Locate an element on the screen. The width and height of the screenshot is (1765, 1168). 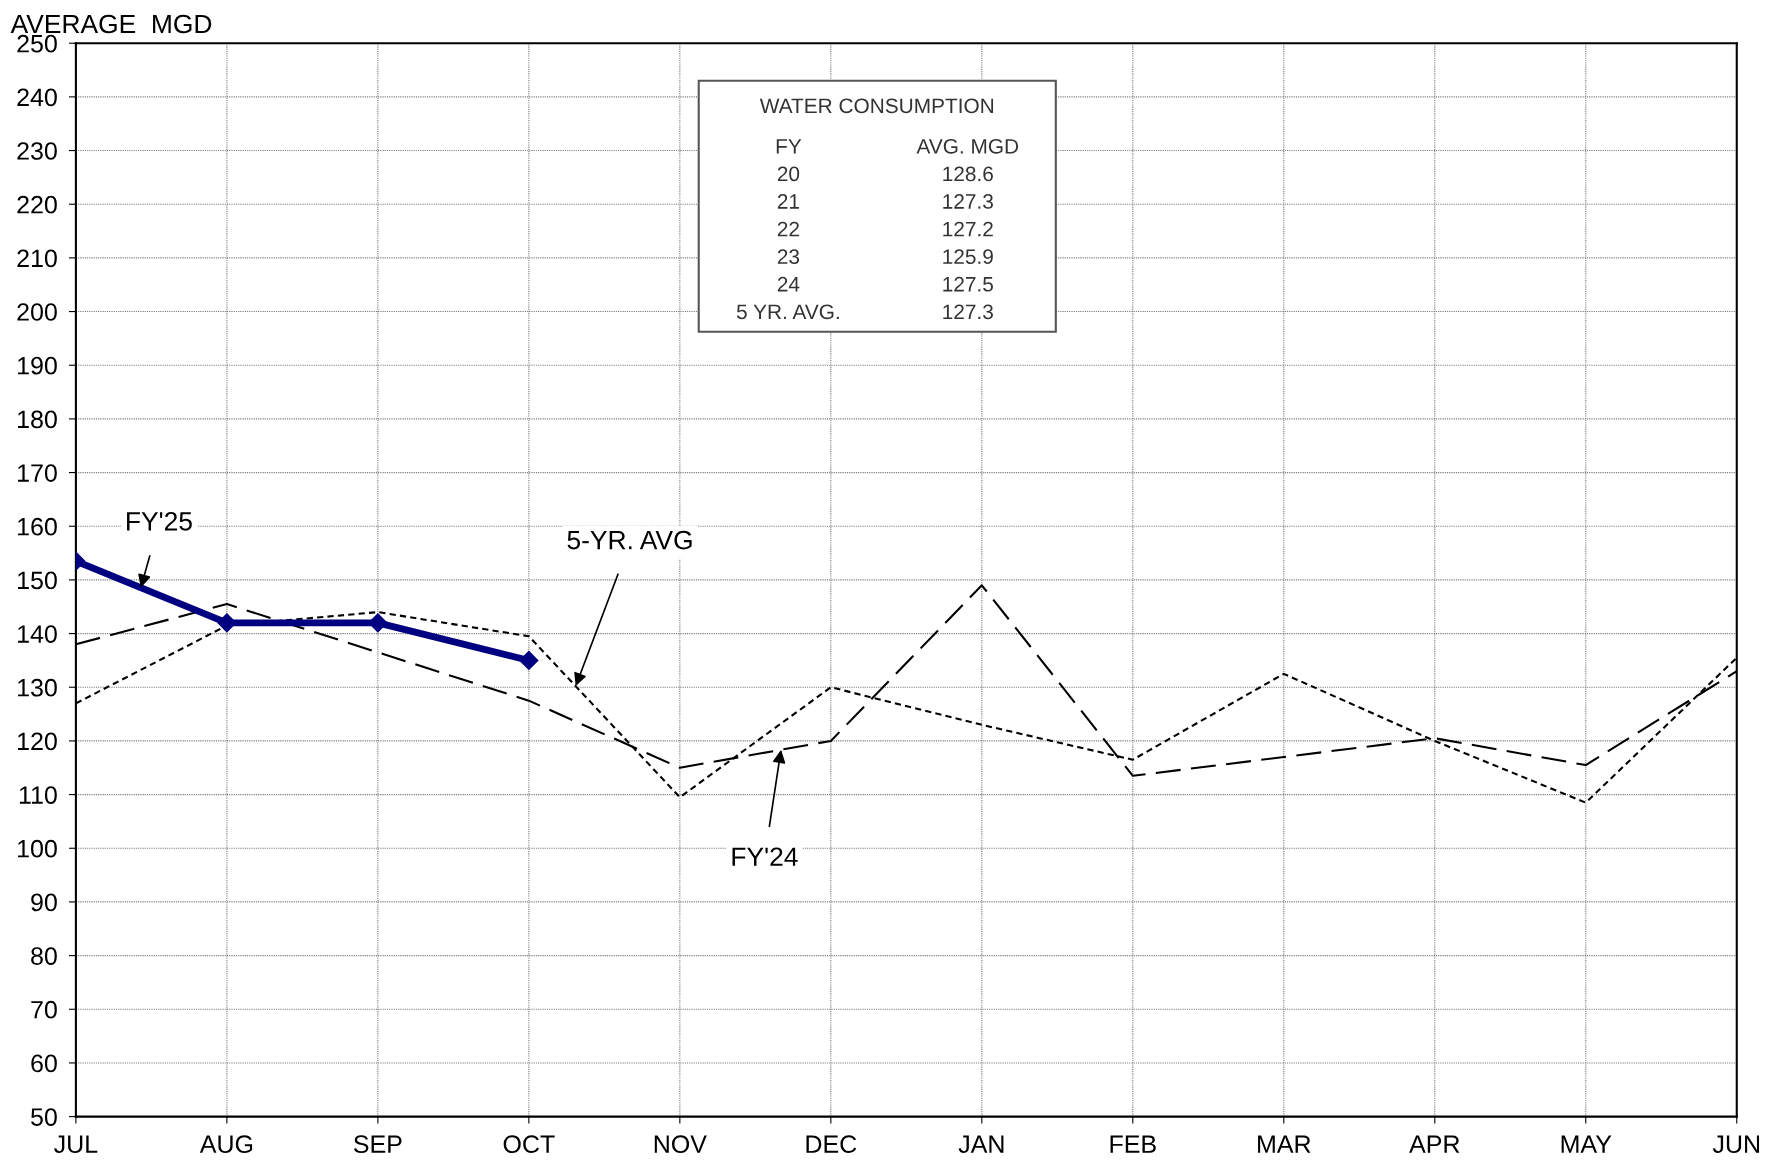
x-tick-label: JUL is located at coordinates (76, 1144).